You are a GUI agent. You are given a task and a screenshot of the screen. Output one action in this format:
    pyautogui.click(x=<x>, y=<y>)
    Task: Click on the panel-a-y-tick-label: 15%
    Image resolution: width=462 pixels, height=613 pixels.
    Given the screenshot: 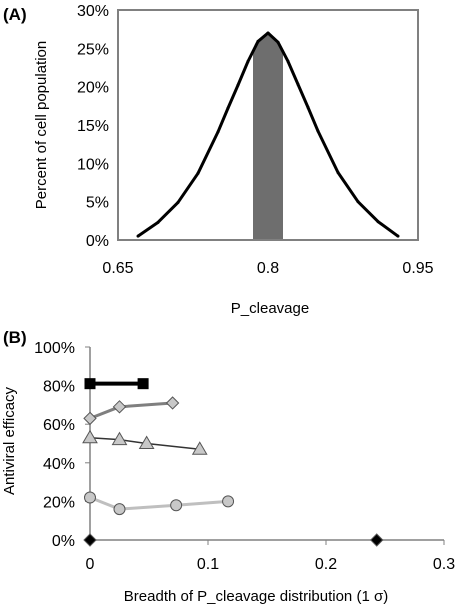 What is the action you would take?
    pyautogui.click(x=93, y=126)
    